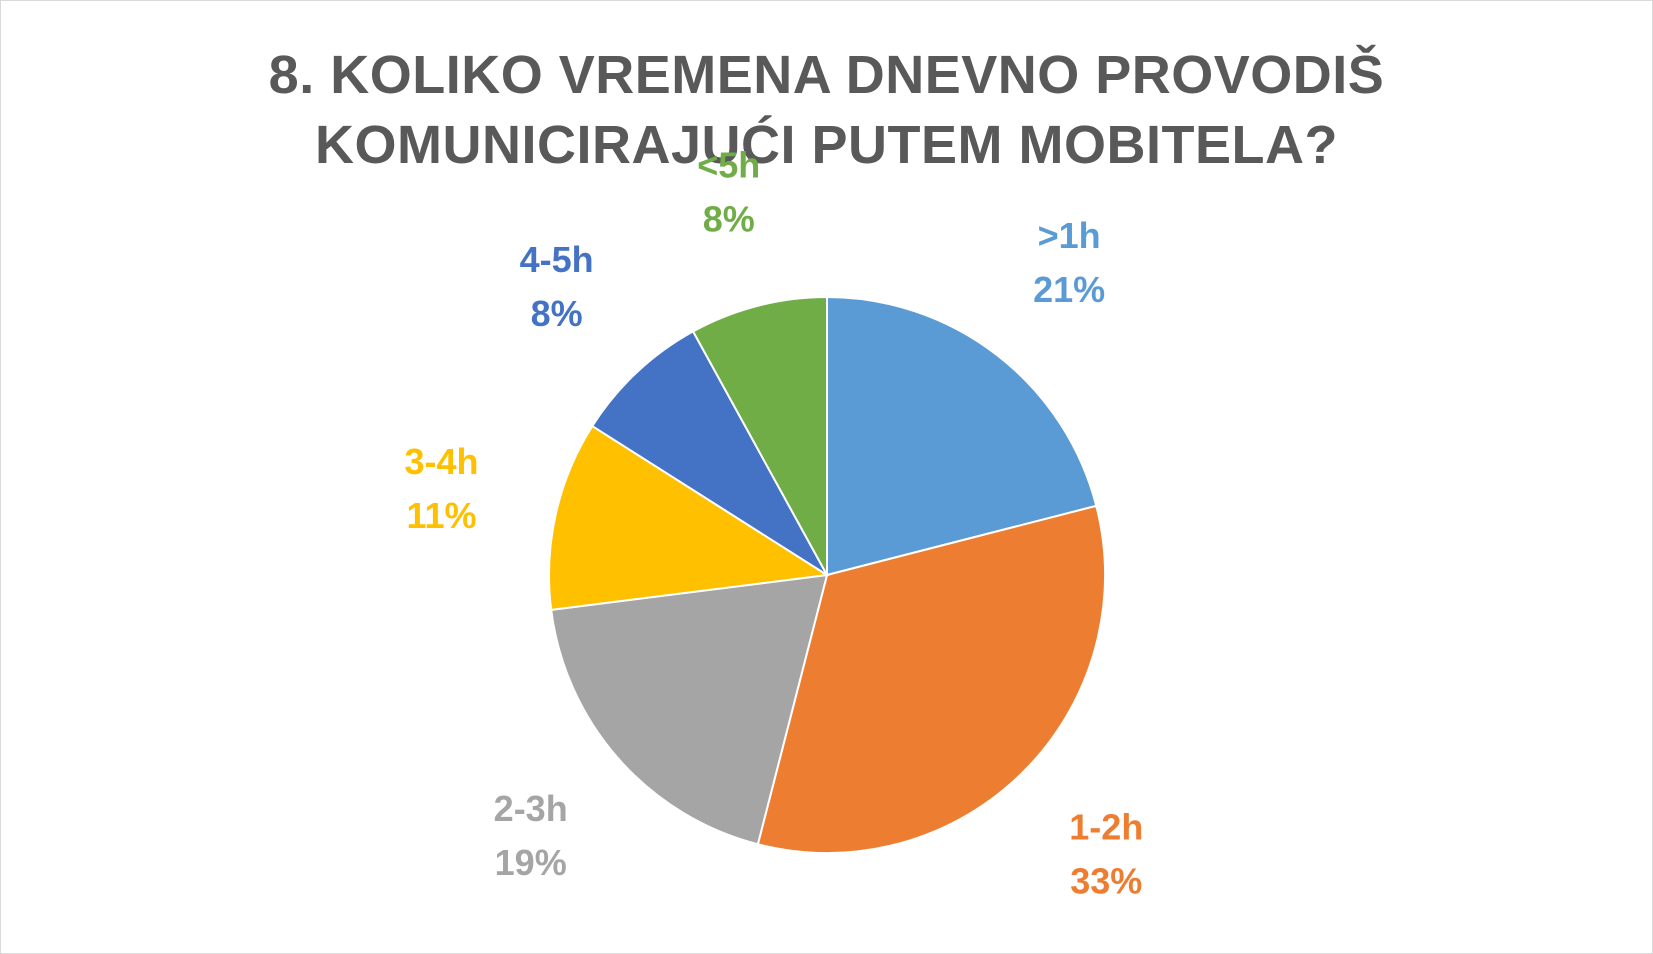 The height and width of the screenshot is (954, 1653). Describe the element at coordinates (1106, 826) in the screenshot. I see `slice-category-label-2: 1-2h` at that location.